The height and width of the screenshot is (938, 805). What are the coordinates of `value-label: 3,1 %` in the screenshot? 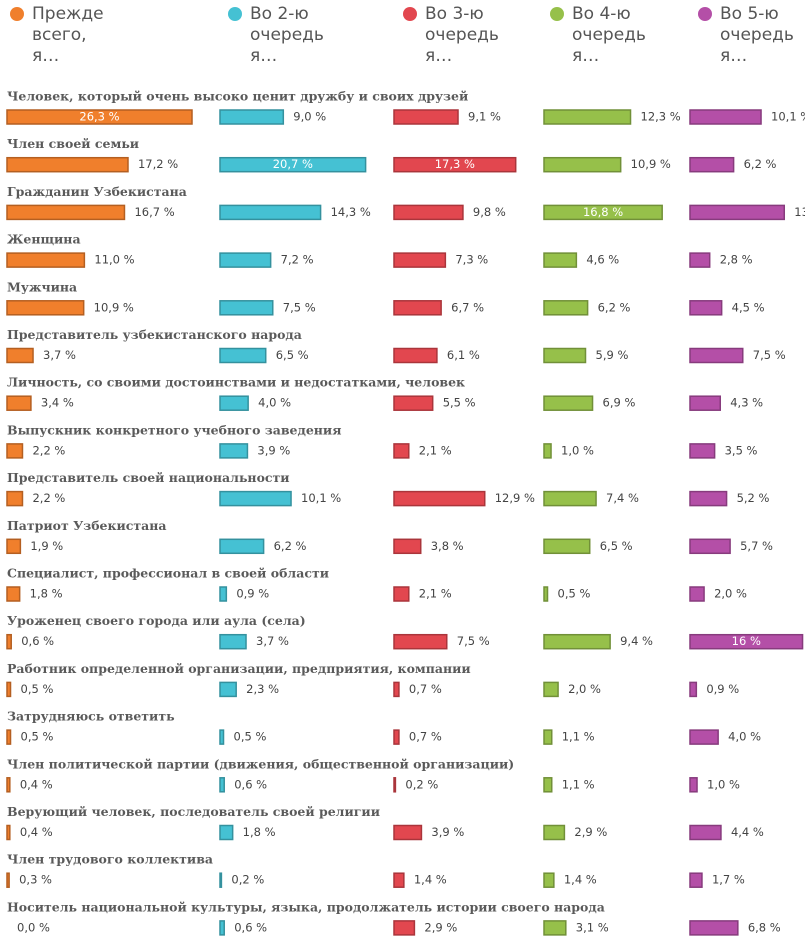 It's located at (592, 927).